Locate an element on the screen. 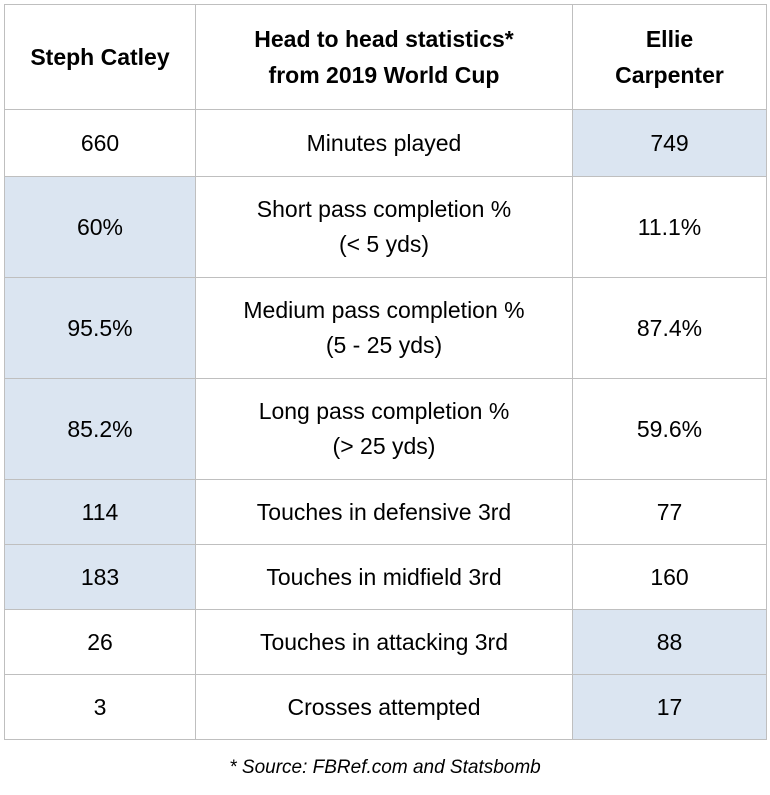 Image resolution: width=770 pixels, height=795 pixels. metric-label-line: (< 5 yds) is located at coordinates (384, 244).